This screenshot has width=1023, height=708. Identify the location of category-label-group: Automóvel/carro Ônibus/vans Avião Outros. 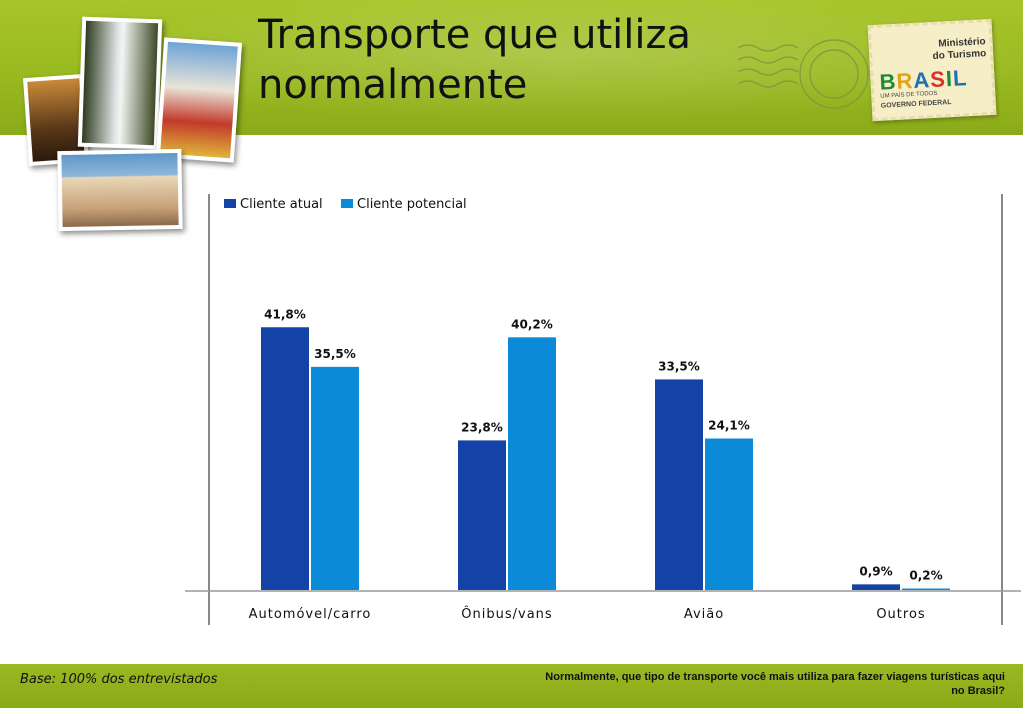
(587, 614).